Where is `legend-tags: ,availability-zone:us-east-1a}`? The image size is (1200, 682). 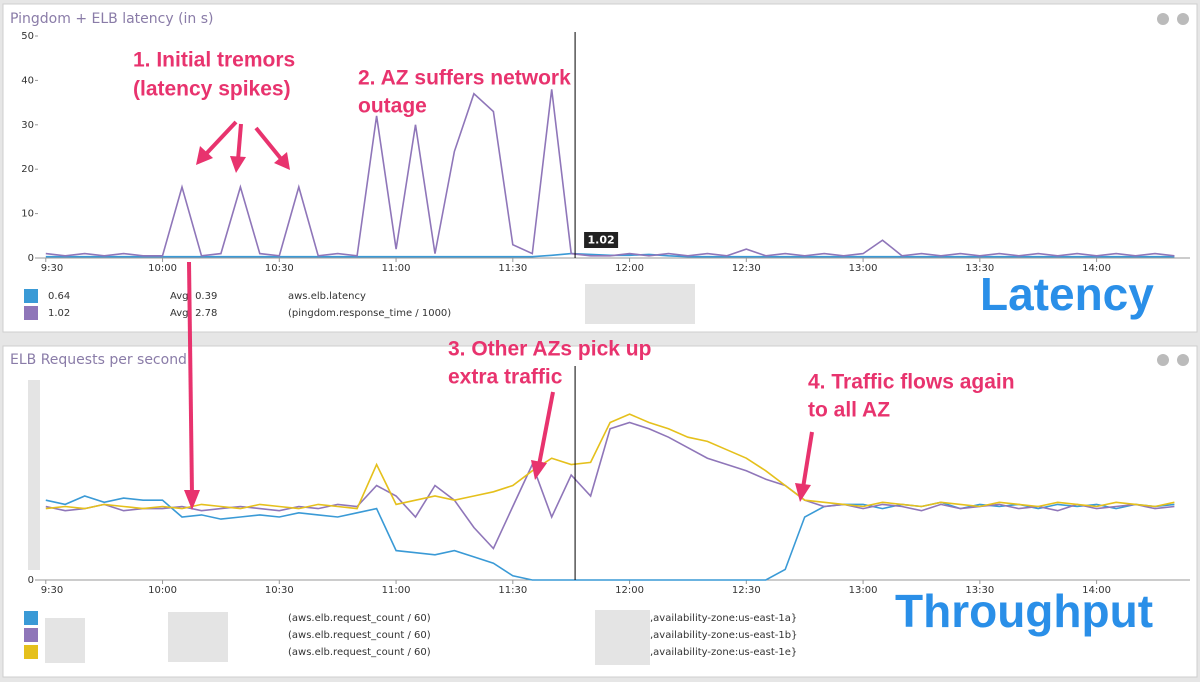 legend-tags: ,availability-zone:us-east-1a} is located at coordinates (723, 618).